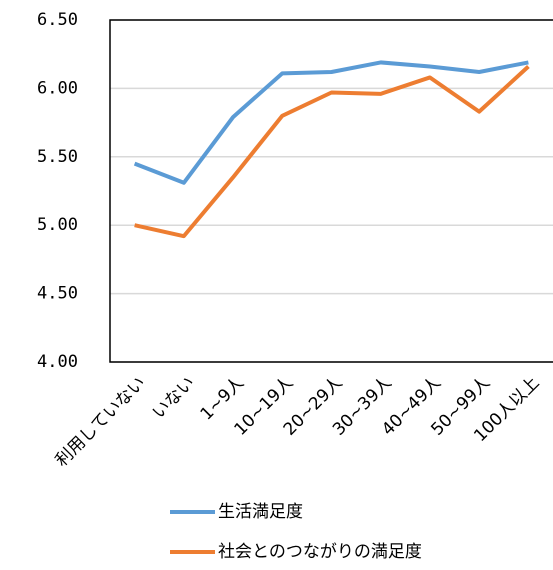 This screenshot has height=570, width=553. What do you see at coordinates (101, 422) in the screenshot?
I see `x-tick-label: 利用していない` at bounding box center [101, 422].